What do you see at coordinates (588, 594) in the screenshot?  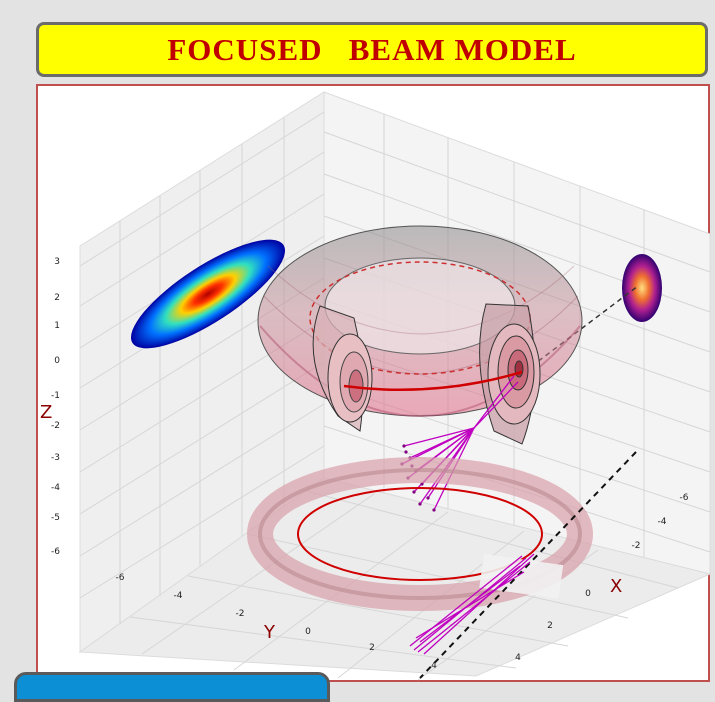 I see `x-tick: 0` at bounding box center [588, 594].